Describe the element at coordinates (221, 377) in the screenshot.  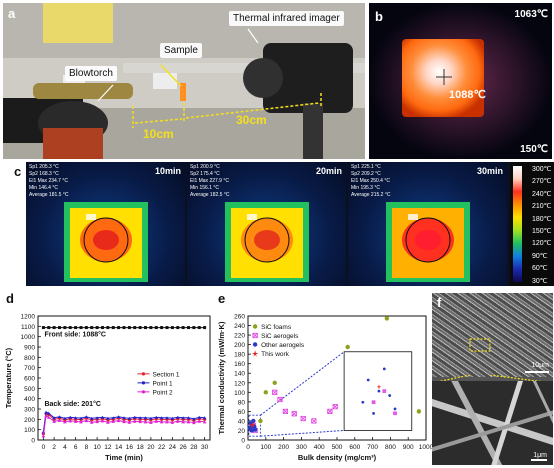
I see `y-axis-label: Thermal conductivity (mW/m·K)` at that location.